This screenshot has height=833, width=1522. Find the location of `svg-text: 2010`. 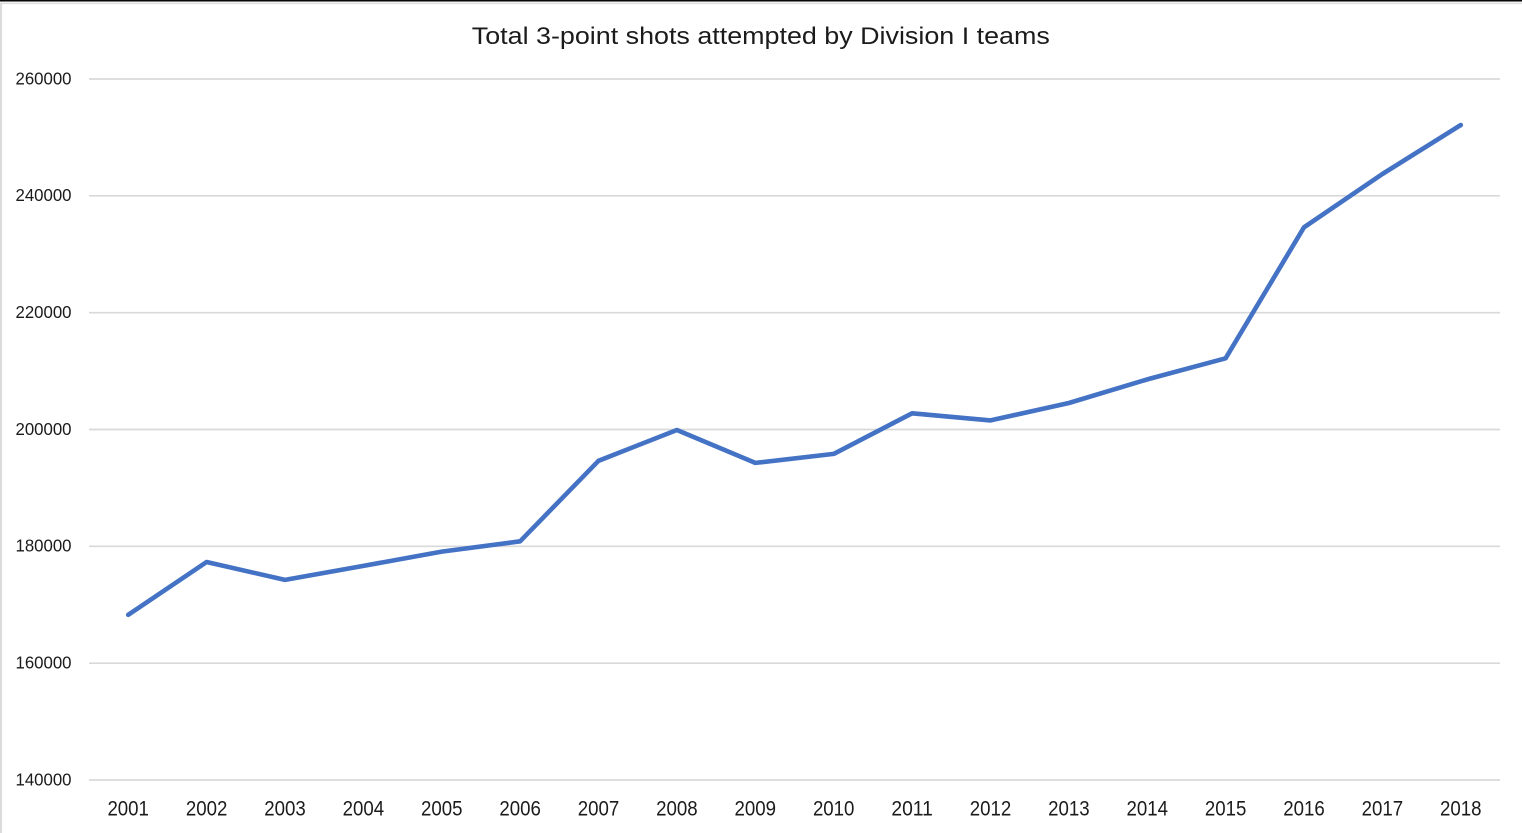

svg-text: 2010 is located at coordinates (834, 809).